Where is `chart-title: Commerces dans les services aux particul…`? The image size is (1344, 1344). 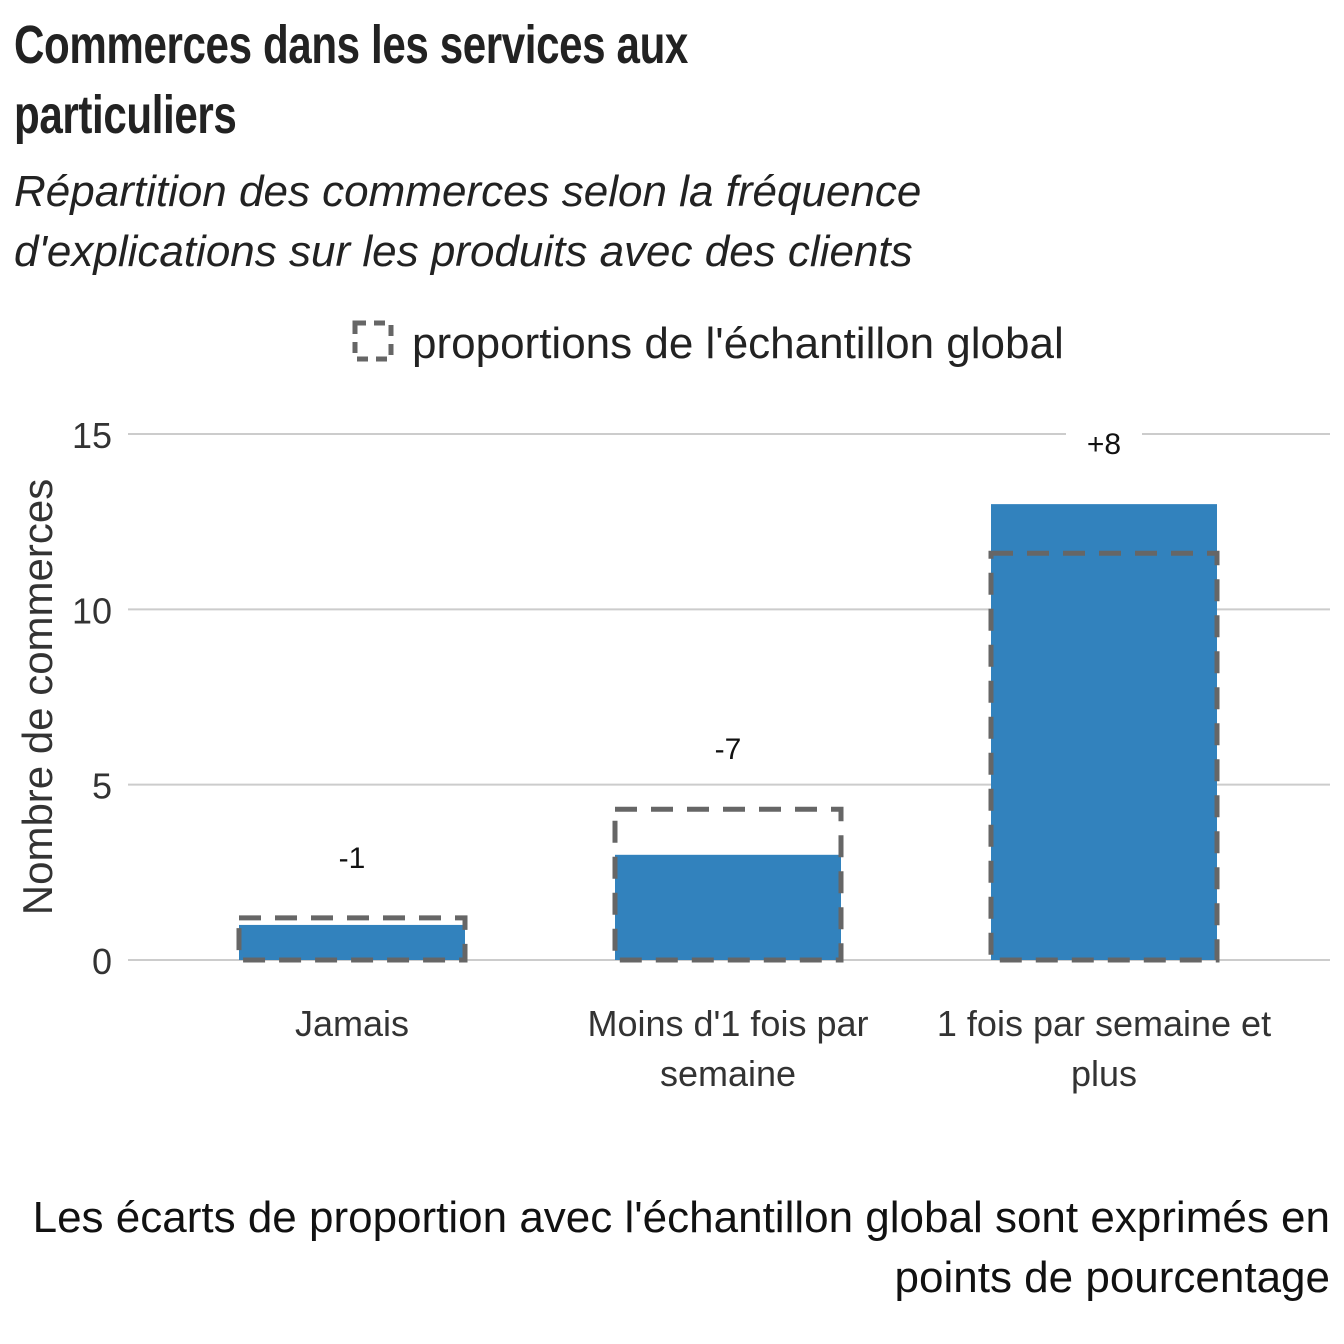 chart-title: Commerces dans les services aux particul… is located at coordinates (351, 80).